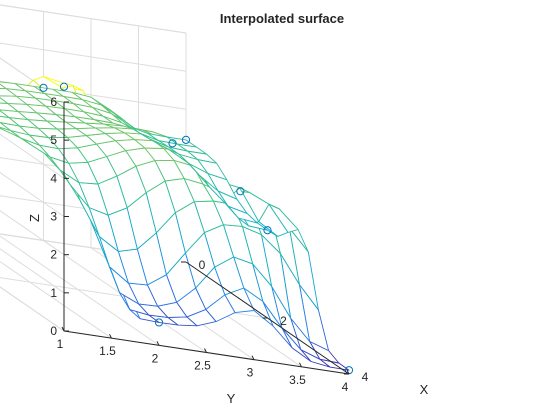 The width and height of the screenshot is (560, 420). What do you see at coordinates (202, 265) in the screenshot?
I see `x-tick-label: 0` at bounding box center [202, 265].